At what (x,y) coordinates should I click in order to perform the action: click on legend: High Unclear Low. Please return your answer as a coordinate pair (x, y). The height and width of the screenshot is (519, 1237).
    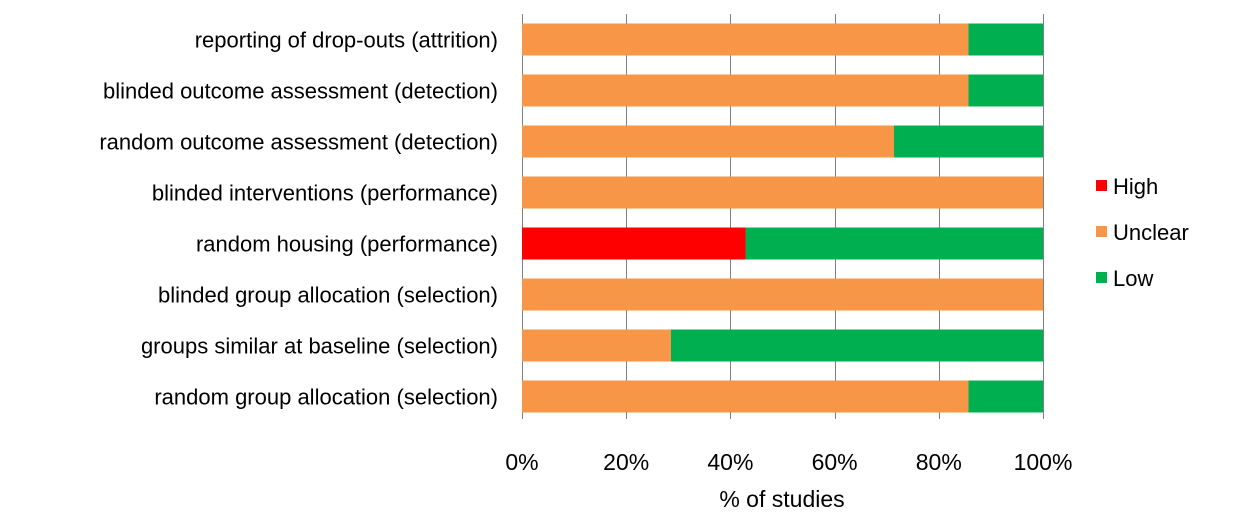
    Looking at the image, I should click on (1142, 232).